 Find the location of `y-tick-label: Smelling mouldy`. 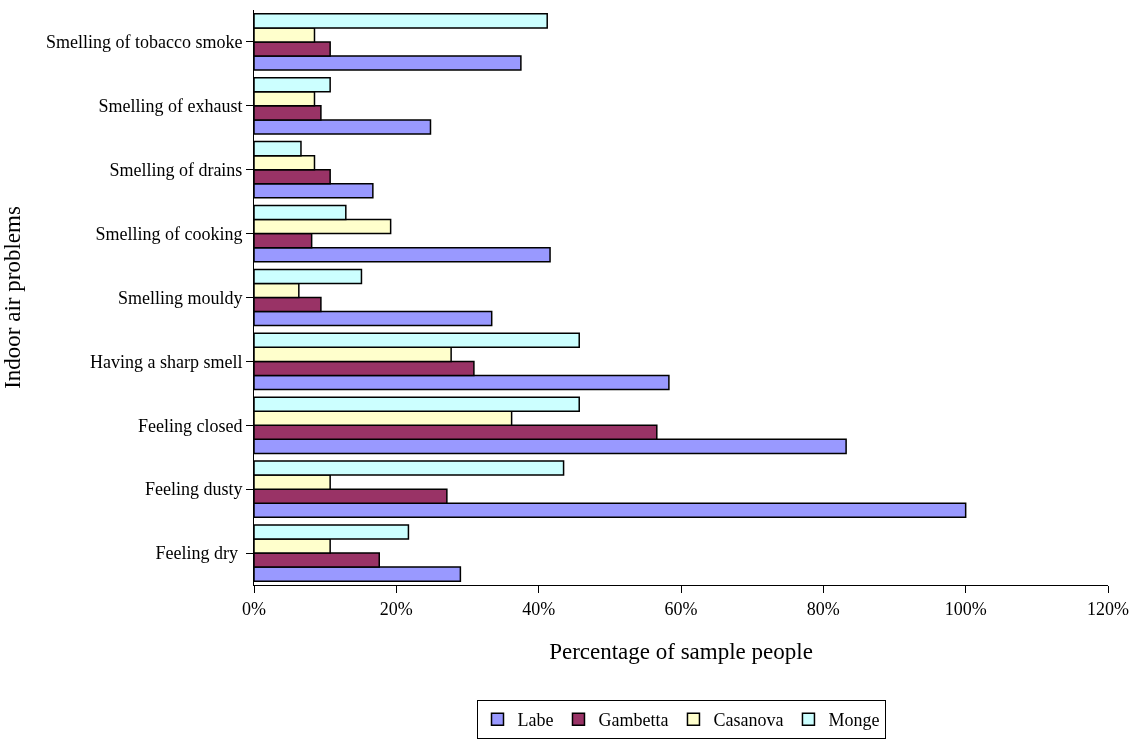

y-tick-label: Smelling mouldy is located at coordinates (180, 297).